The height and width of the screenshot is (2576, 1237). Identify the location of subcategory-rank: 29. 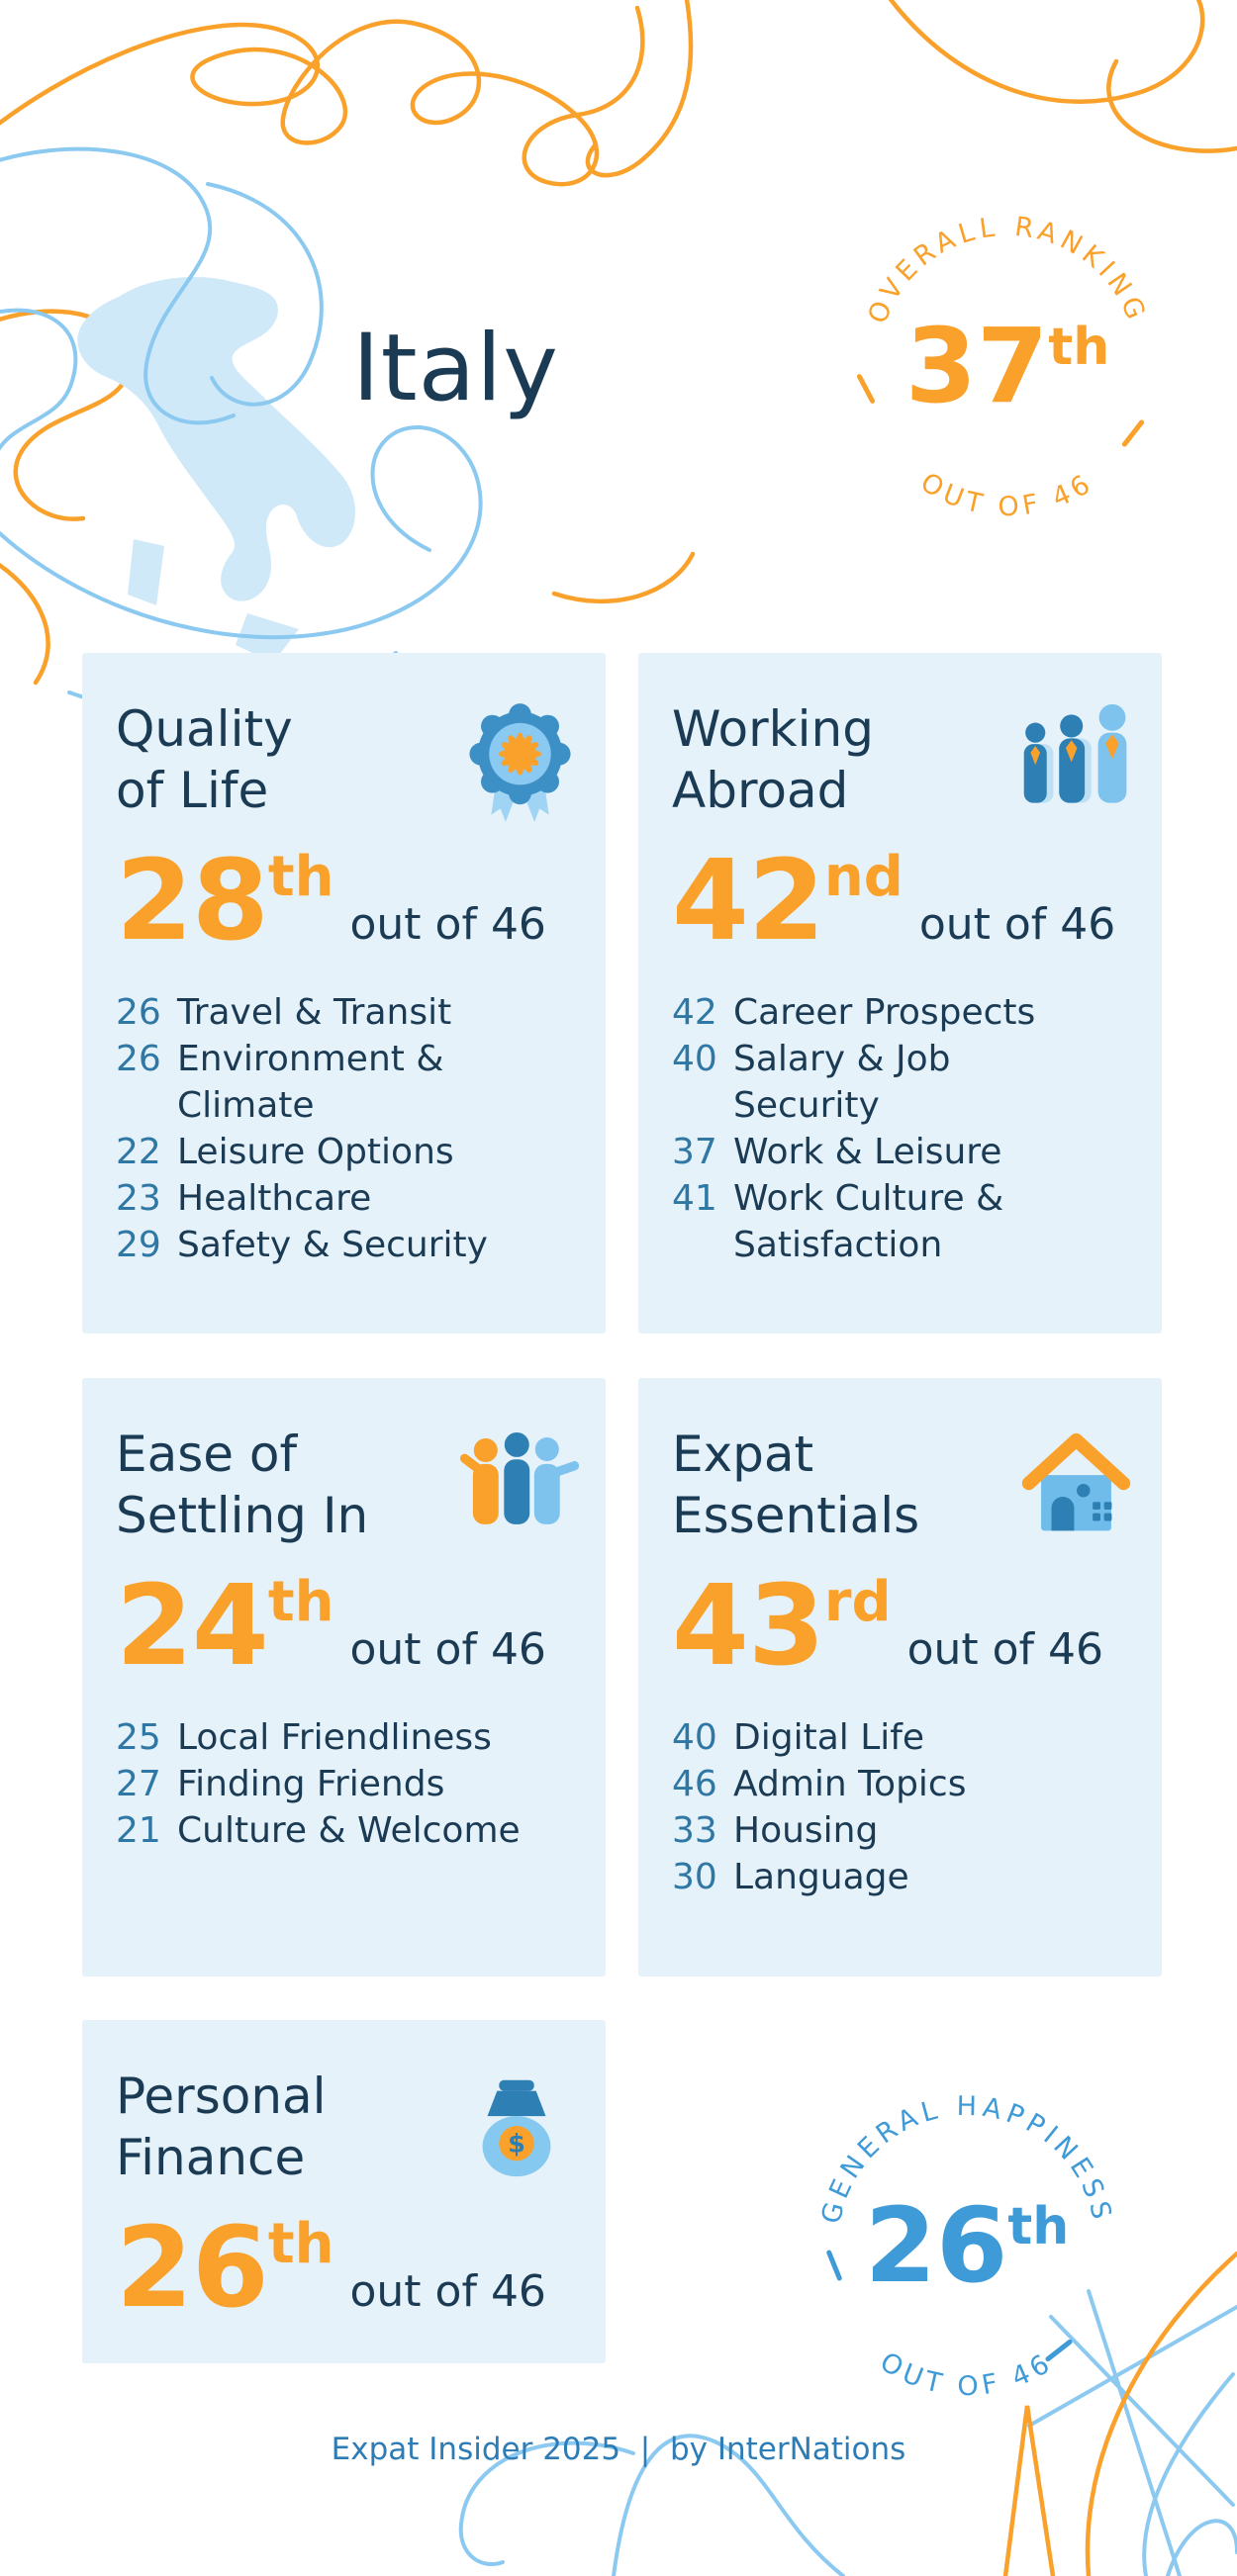
(139, 1244).